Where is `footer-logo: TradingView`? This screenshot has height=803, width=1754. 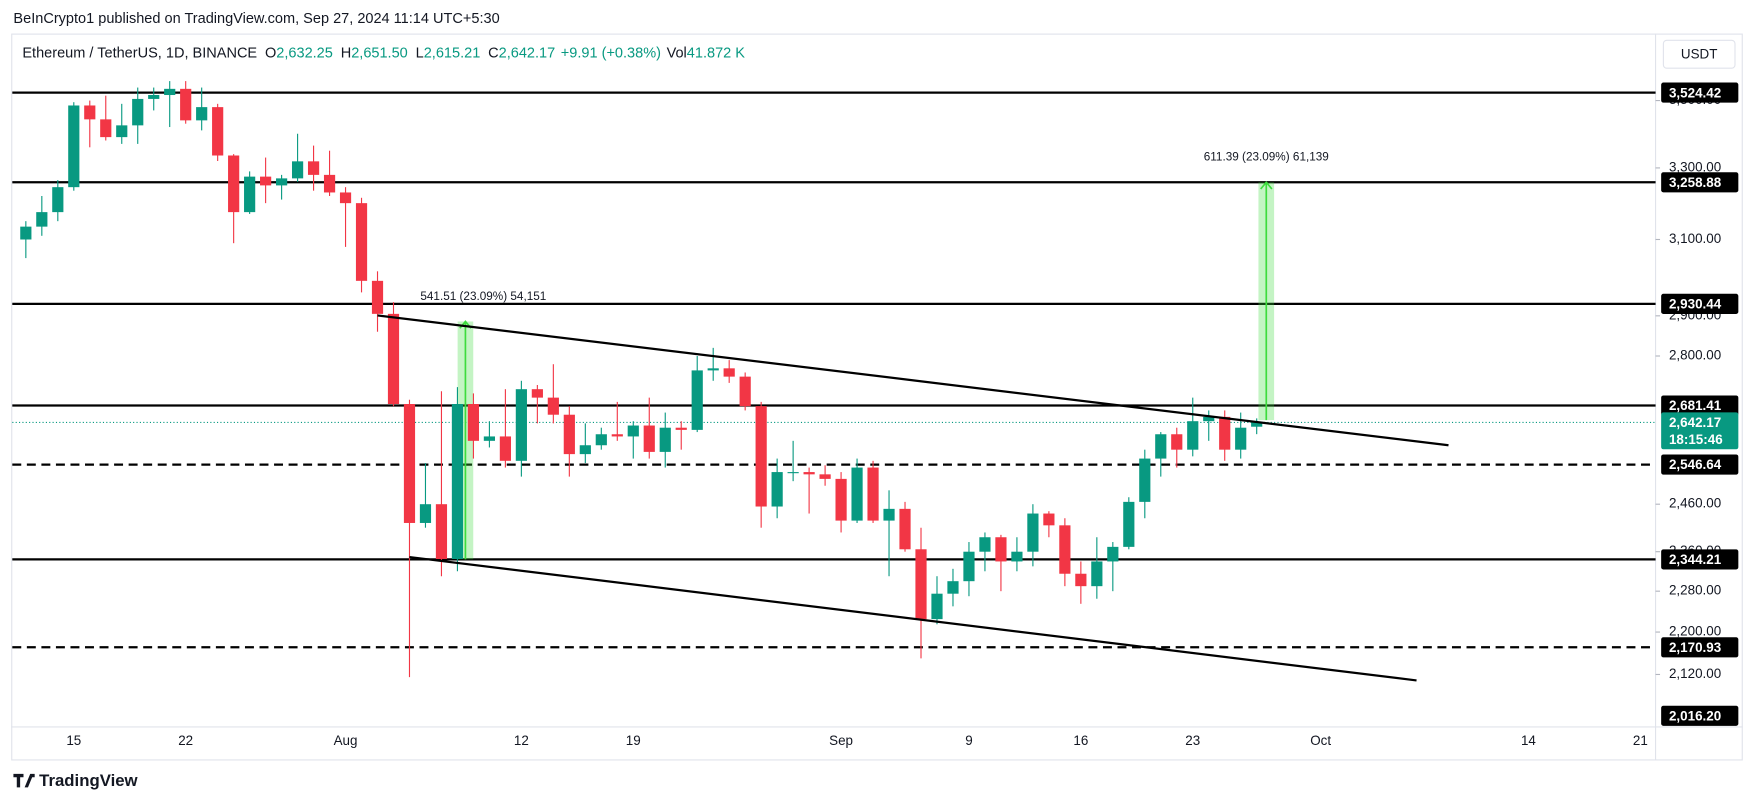
footer-logo: TradingView is located at coordinates (76, 780).